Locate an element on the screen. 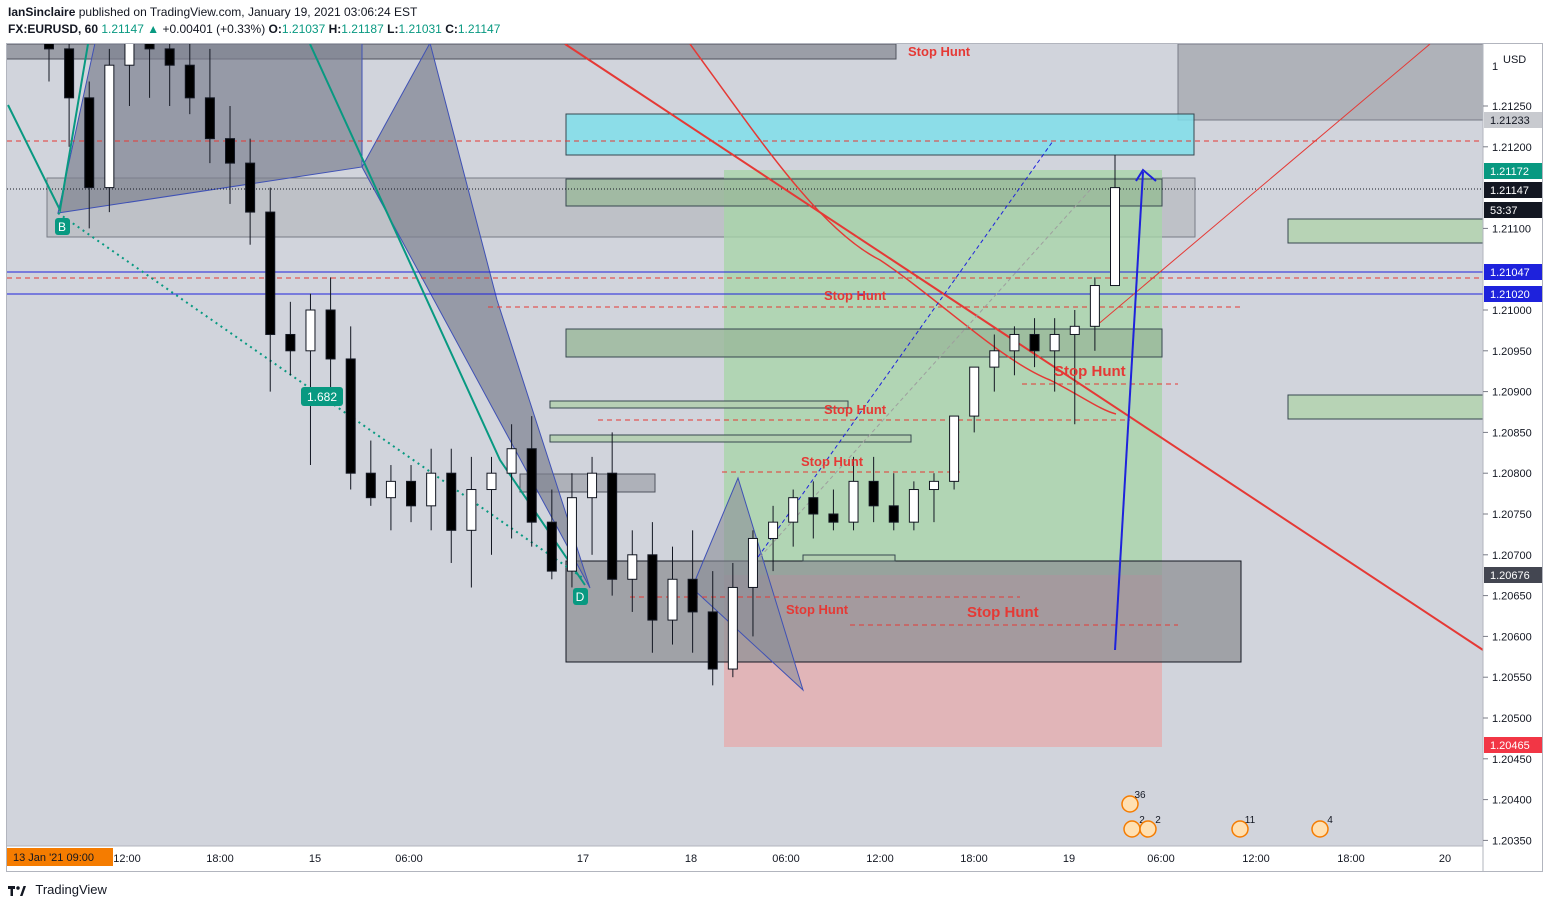  price-tick-label: 1.21100 is located at coordinates (1511, 229).